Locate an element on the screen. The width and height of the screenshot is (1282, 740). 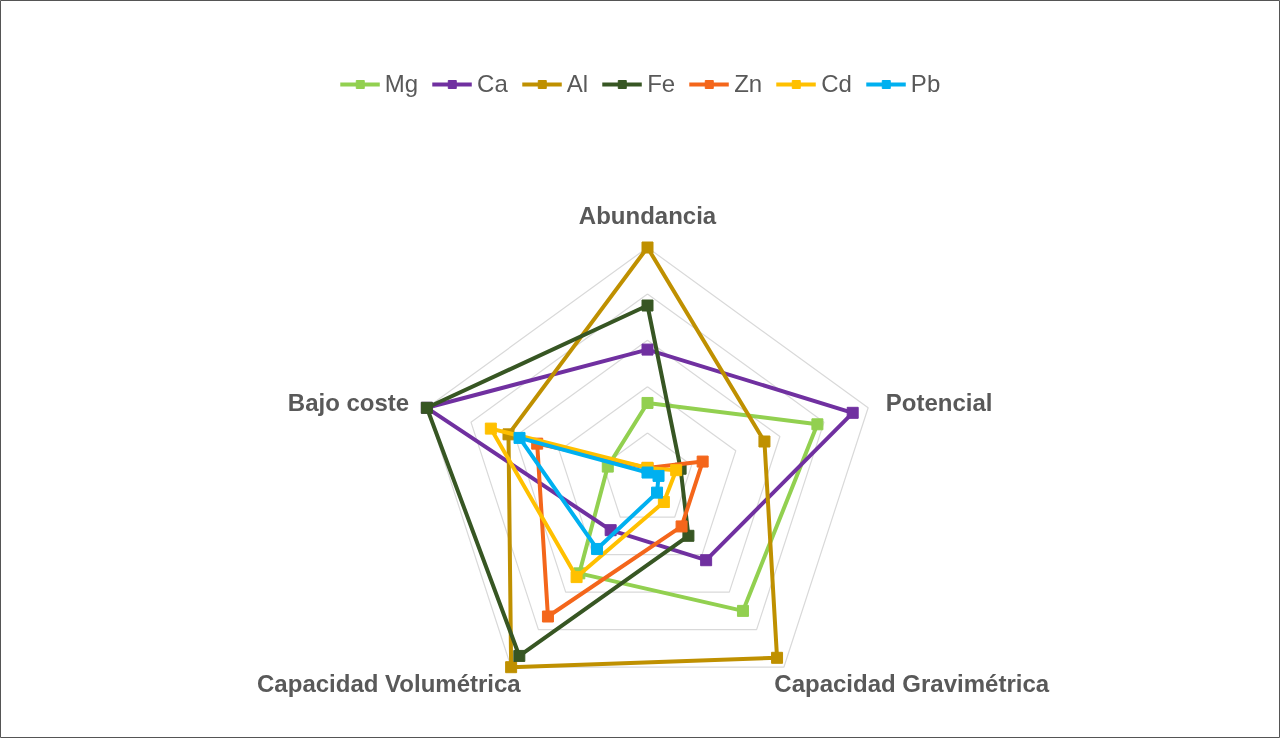
spoke-label: Abundancia is located at coordinates (647, 215).